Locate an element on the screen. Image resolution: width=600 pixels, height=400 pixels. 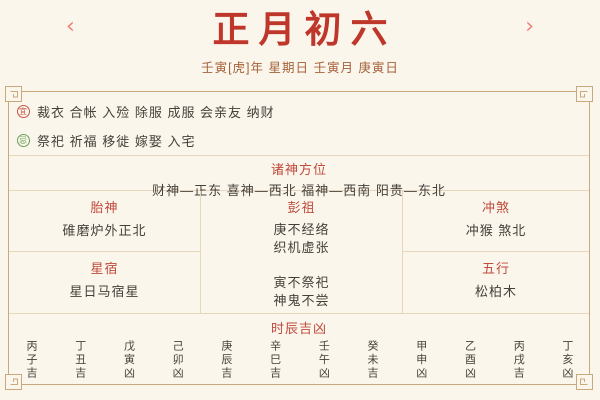
inauspicious-row: 忌 祭祀 祈福 移徙 嫁娶 入宅 is located at coordinates (299, 140).